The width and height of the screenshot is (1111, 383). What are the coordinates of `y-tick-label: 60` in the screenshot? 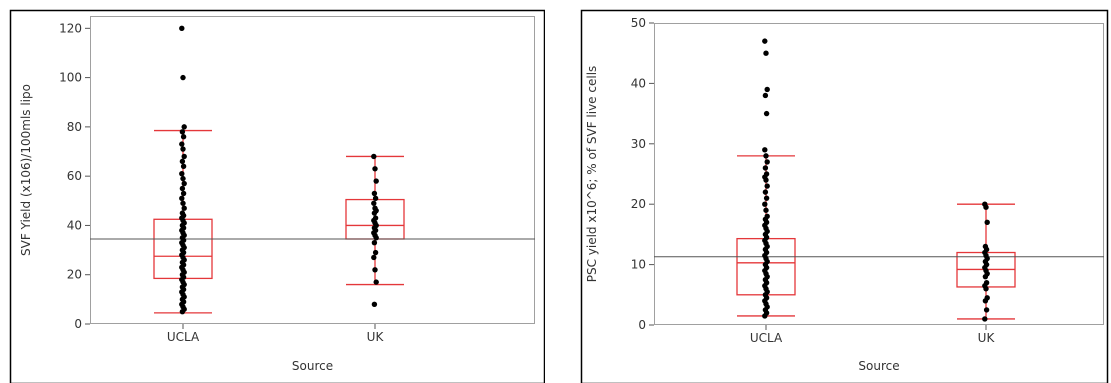 It's located at (74, 176).